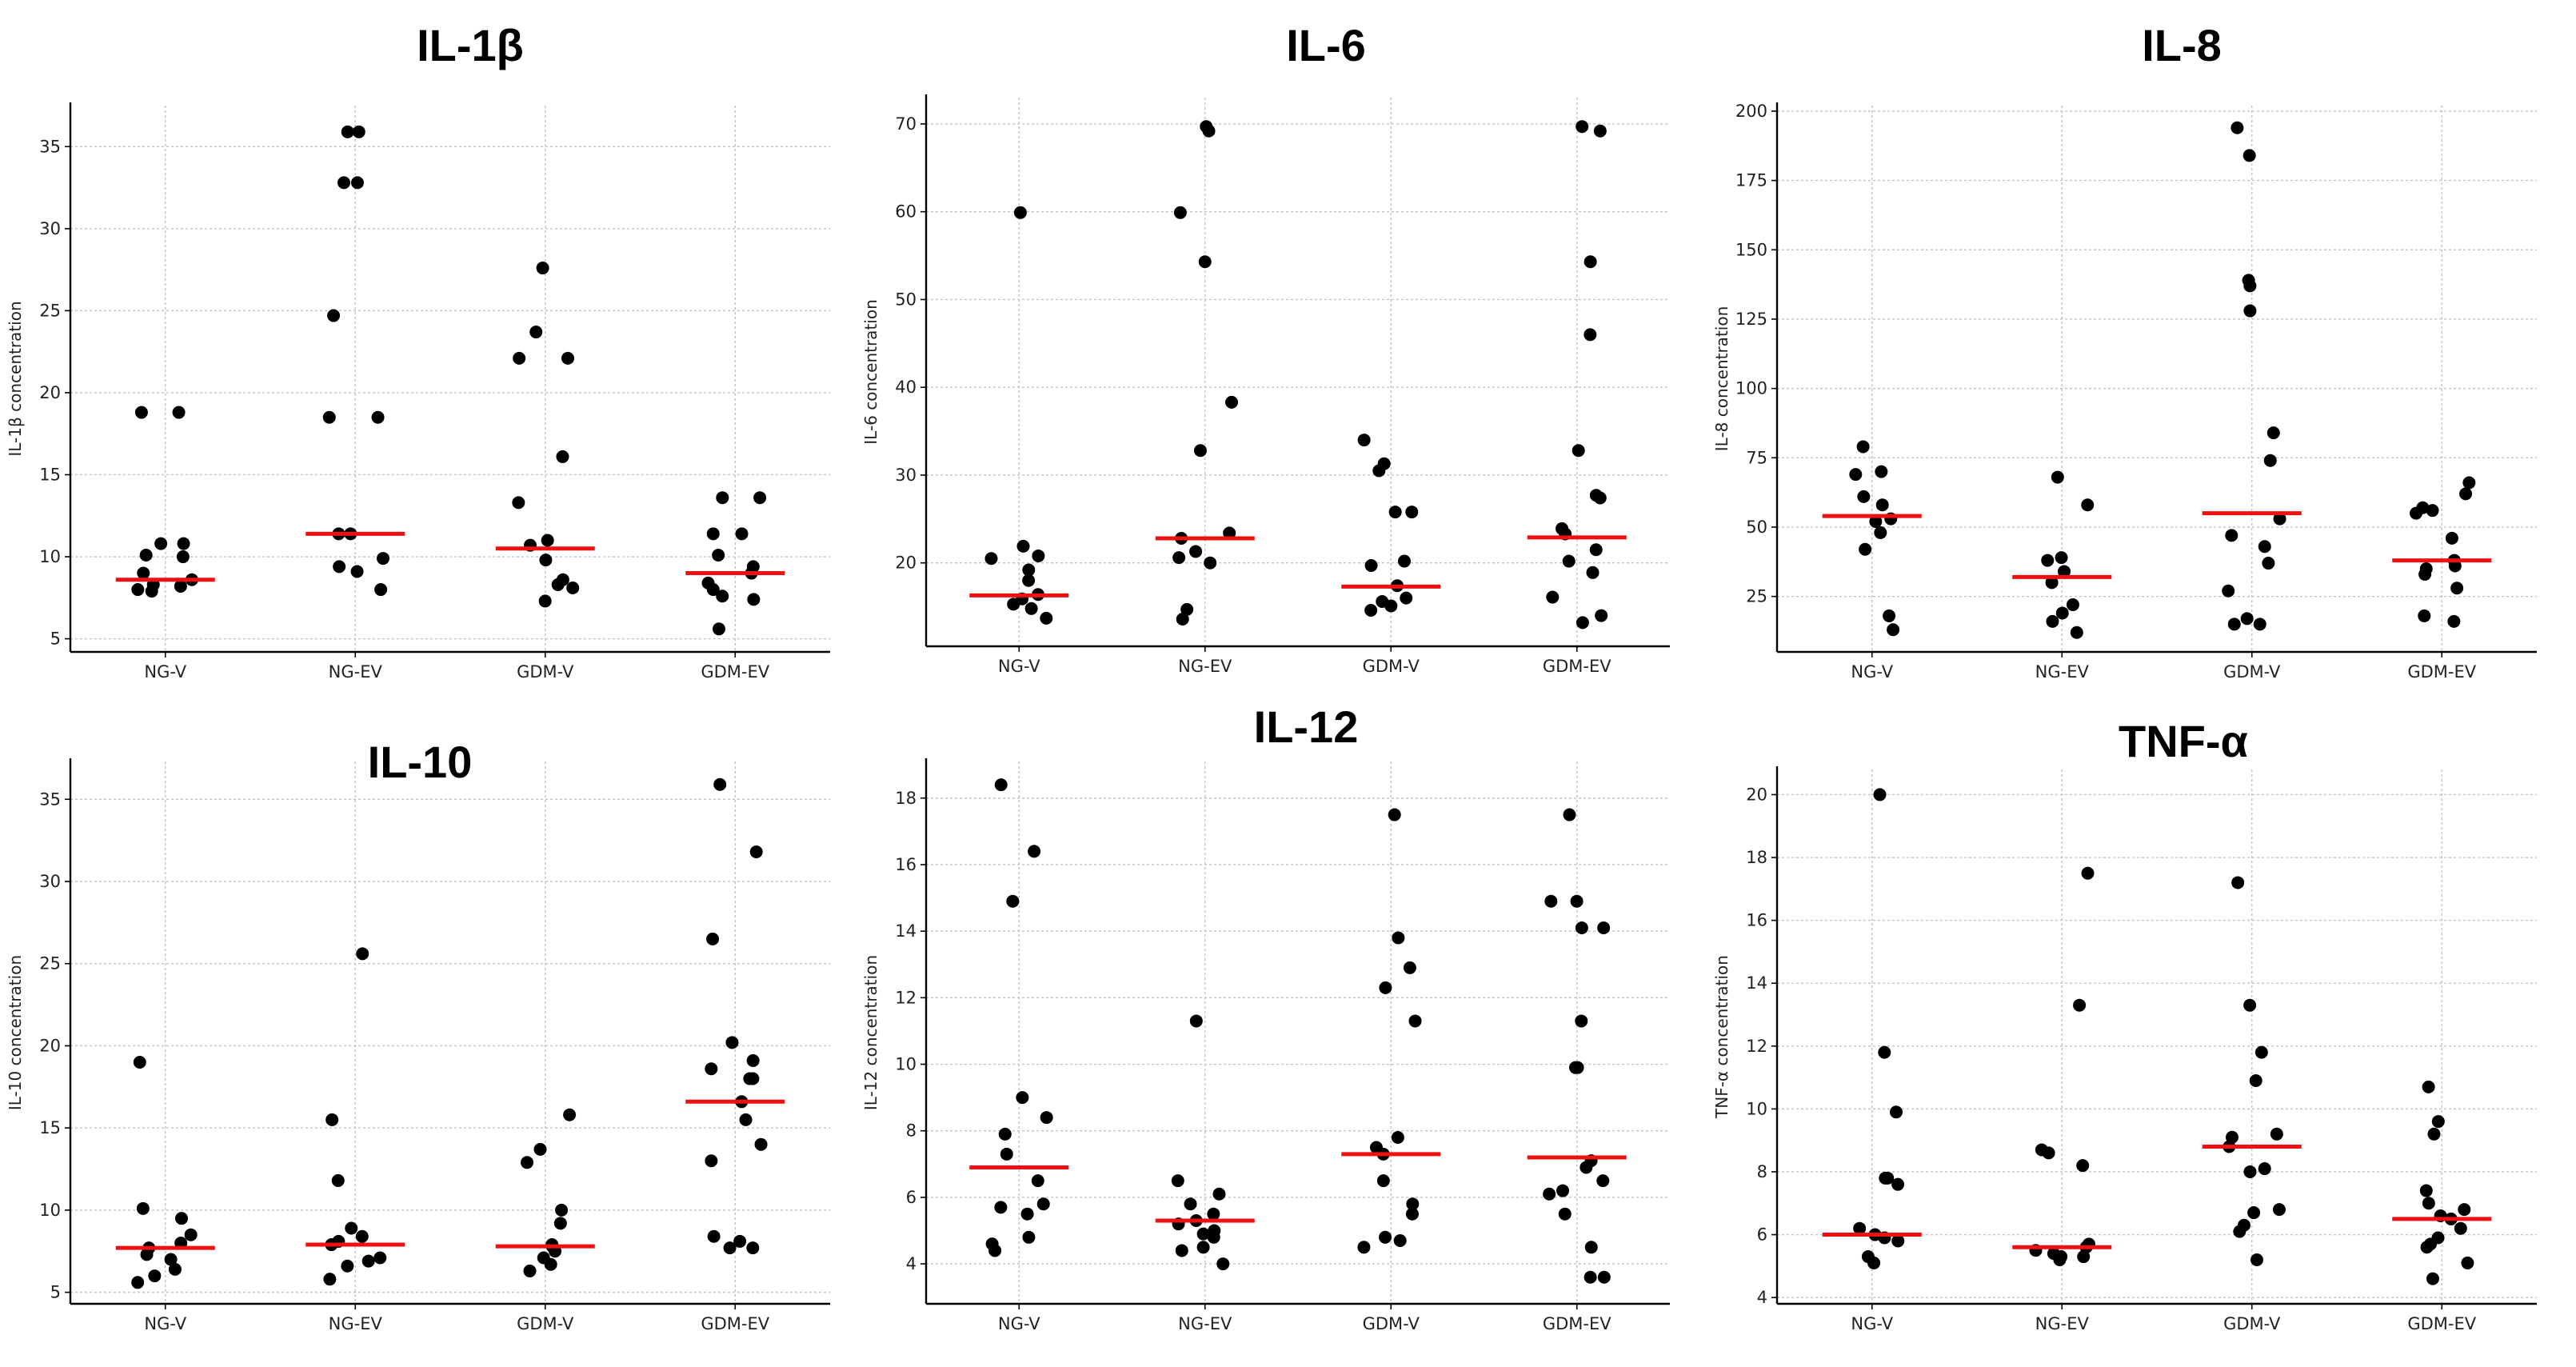 This screenshot has width=2576, height=1367. What do you see at coordinates (1721, 379) in the screenshot?
I see `y-axis-label: IL-8 concentration` at bounding box center [1721, 379].